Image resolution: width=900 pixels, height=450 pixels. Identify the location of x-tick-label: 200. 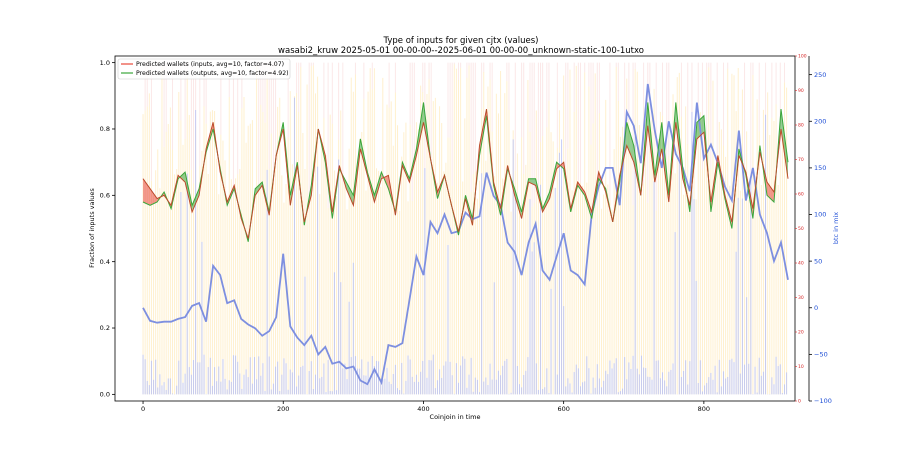
(283, 409).